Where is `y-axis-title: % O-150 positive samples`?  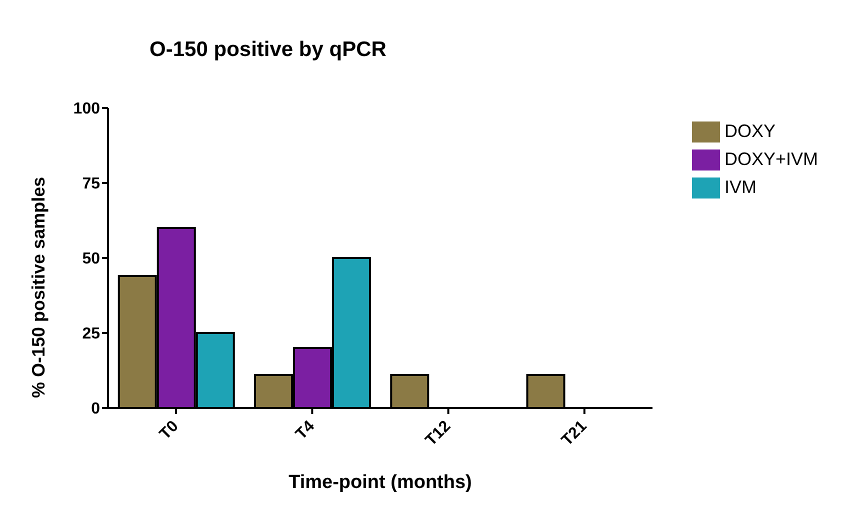
y-axis-title: % O-150 positive samples is located at coordinates (38, 287).